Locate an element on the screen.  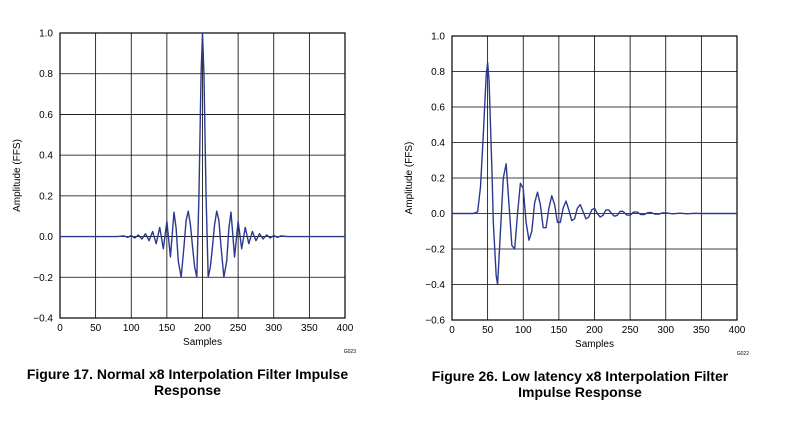
figure-17-y-tick-label: 0.0 is located at coordinates (46, 237).